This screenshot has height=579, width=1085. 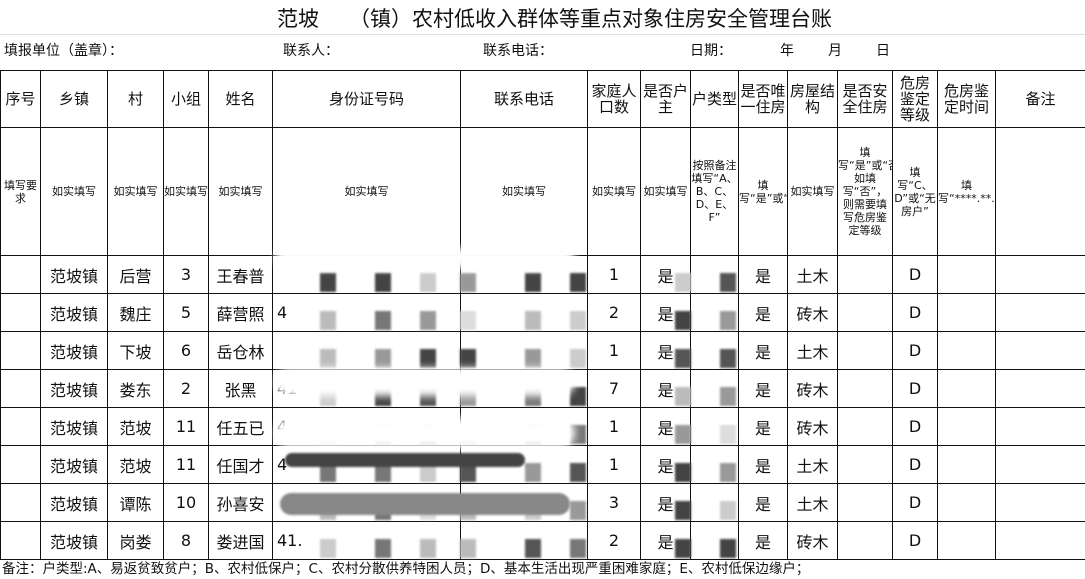 I want to click on column-header: 是否安全住房, so click(x=865, y=99).